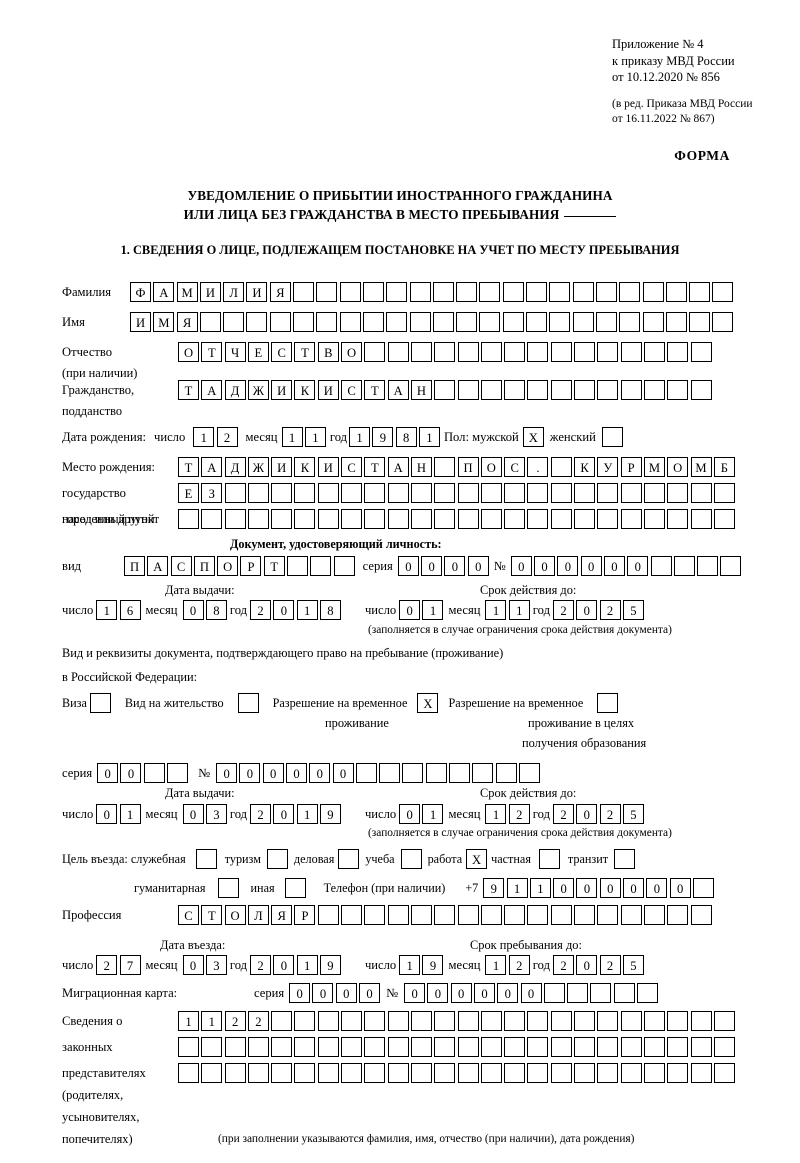 The height and width of the screenshot is (1163, 800). What do you see at coordinates (625, 859) in the screenshot?
I see `purpose-transit-checkbox` at bounding box center [625, 859].